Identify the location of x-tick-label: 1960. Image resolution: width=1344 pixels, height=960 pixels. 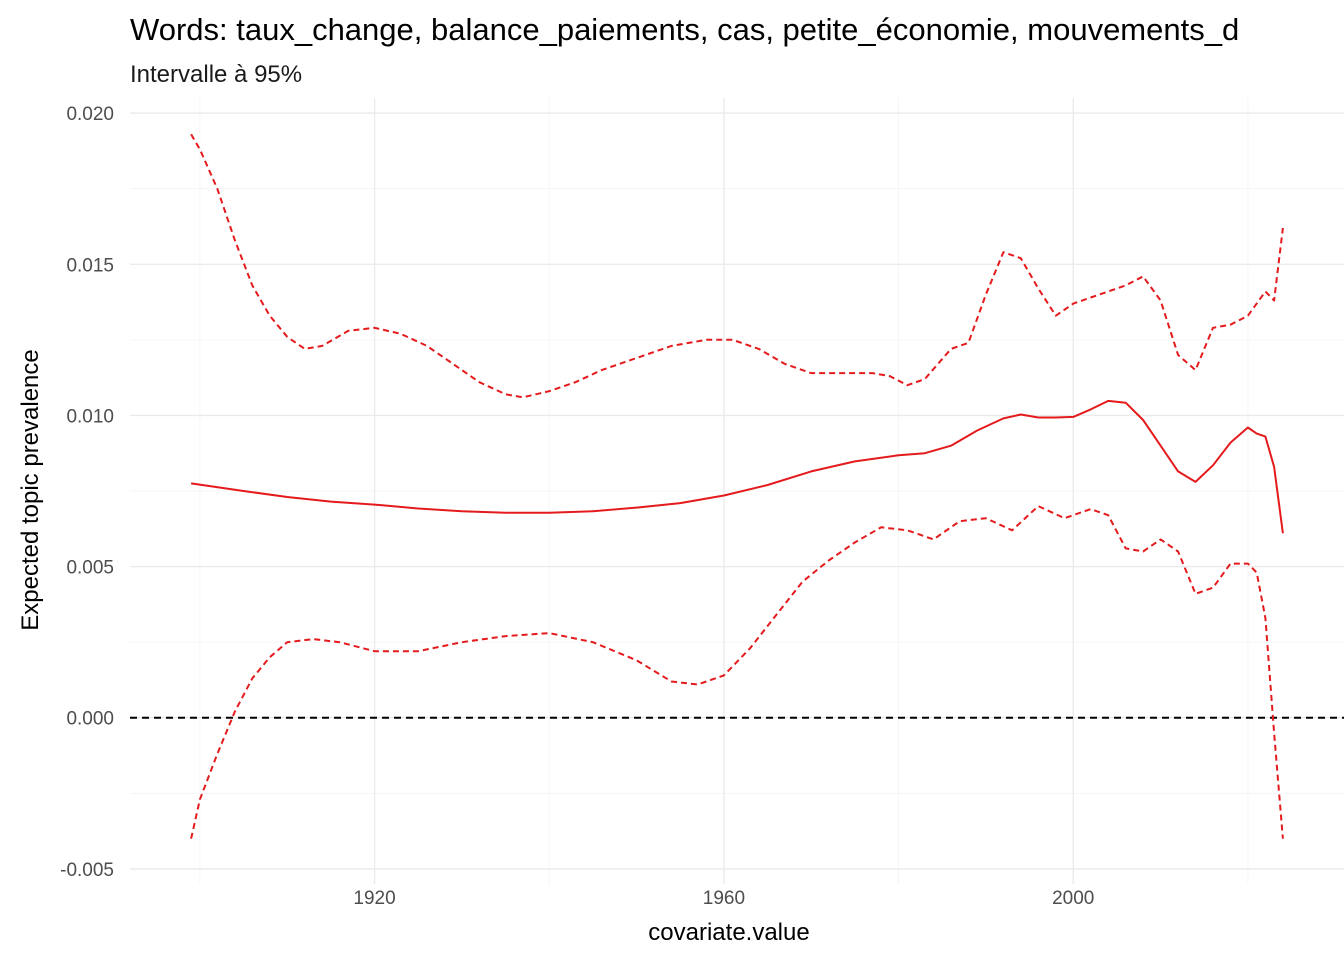
(724, 898).